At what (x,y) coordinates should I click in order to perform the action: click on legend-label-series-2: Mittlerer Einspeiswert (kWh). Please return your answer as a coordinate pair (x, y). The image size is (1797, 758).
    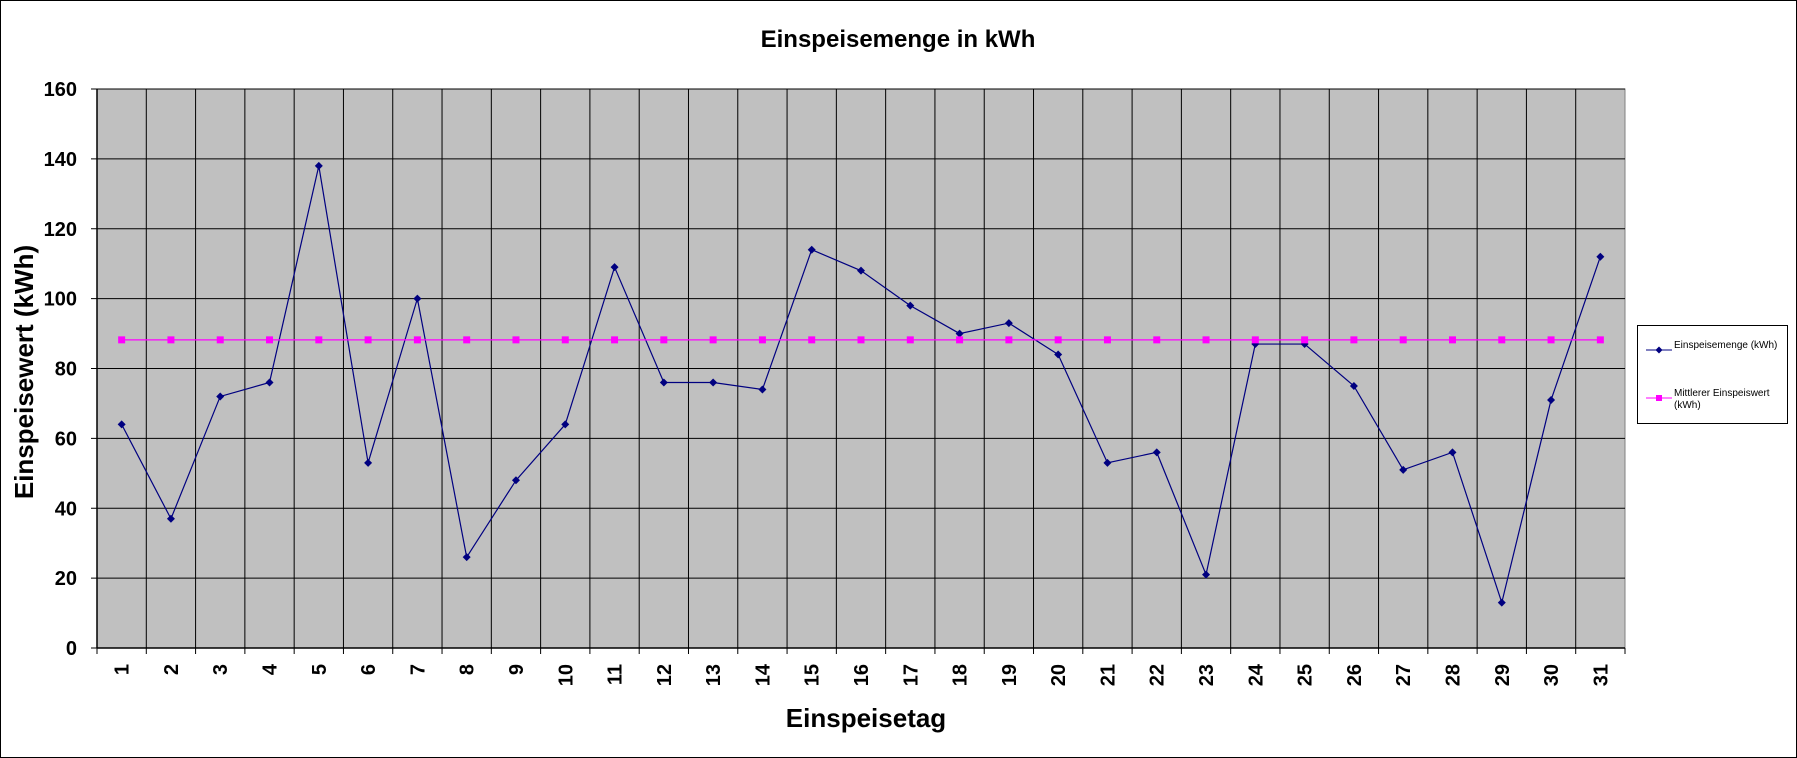
    Looking at the image, I should click on (1722, 399).